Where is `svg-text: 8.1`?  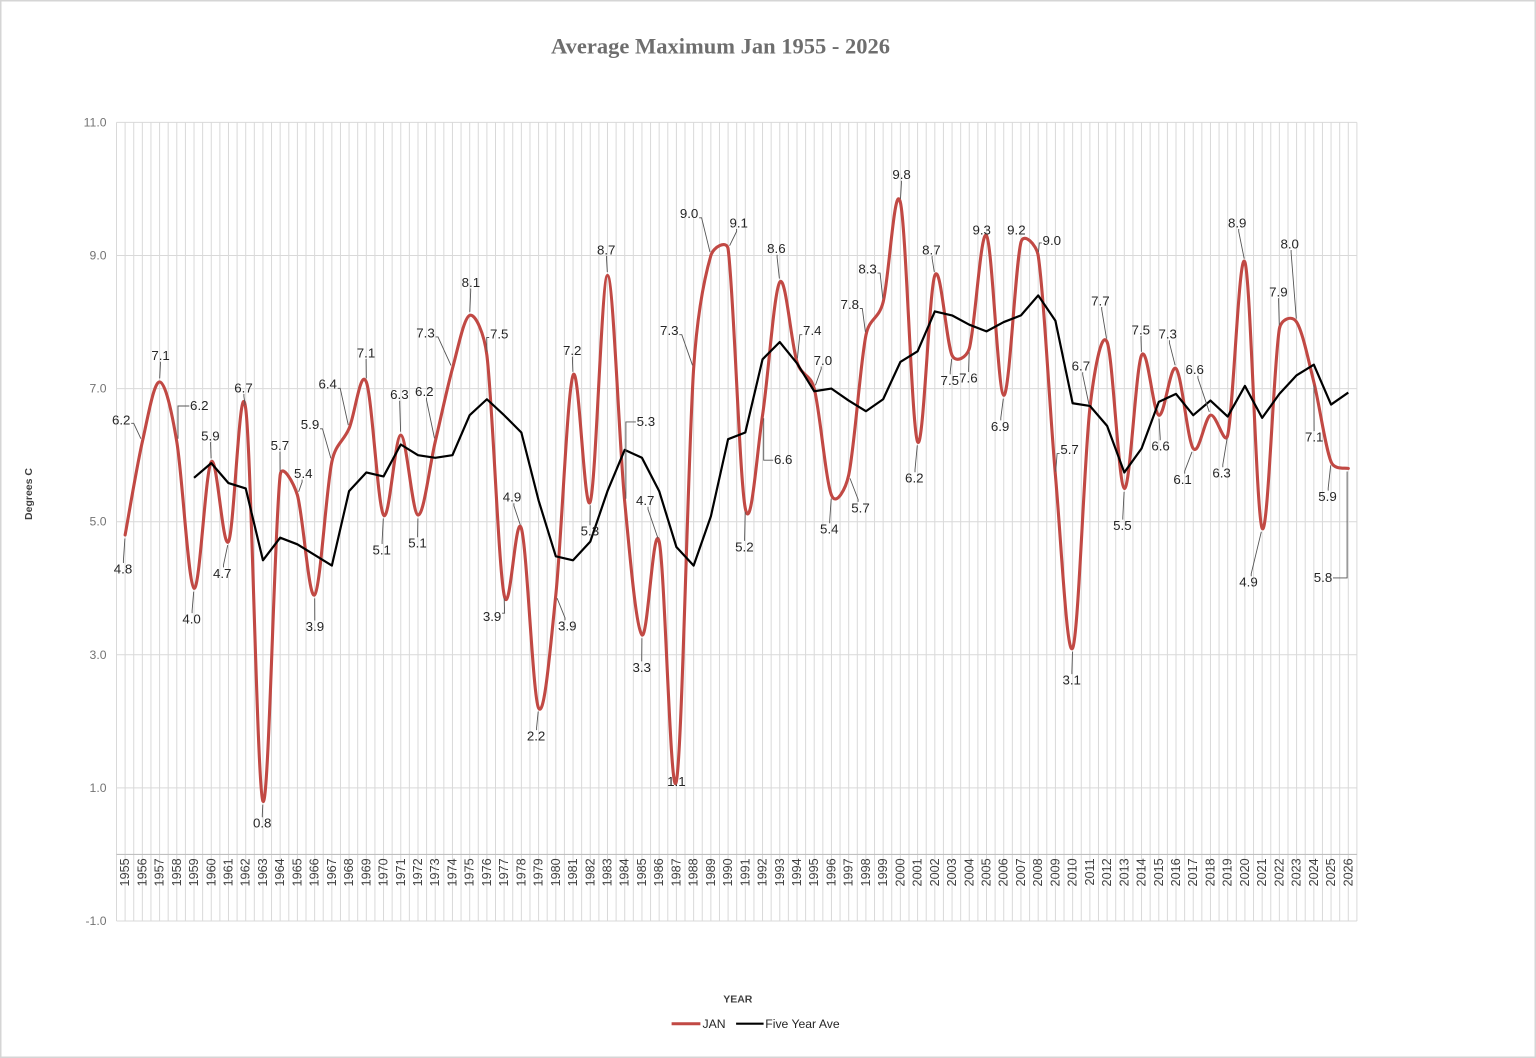
svg-text: 8.1 is located at coordinates (471, 282).